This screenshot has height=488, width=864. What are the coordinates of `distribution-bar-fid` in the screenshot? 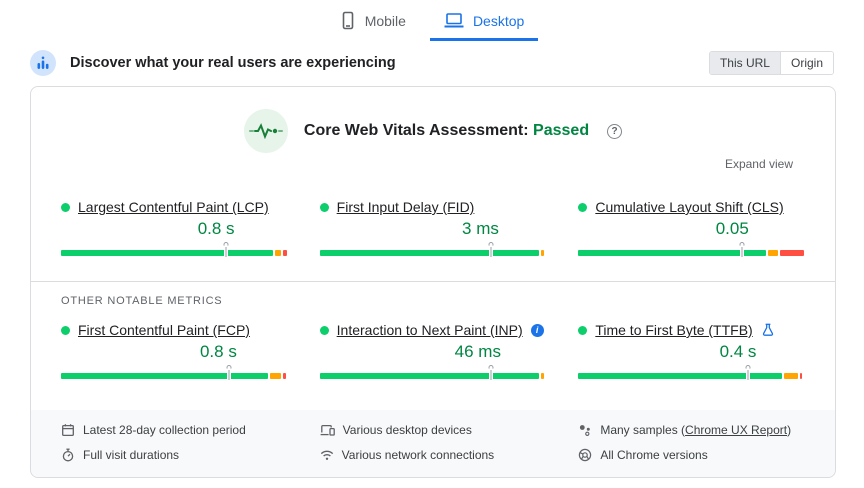 It's located at (433, 249).